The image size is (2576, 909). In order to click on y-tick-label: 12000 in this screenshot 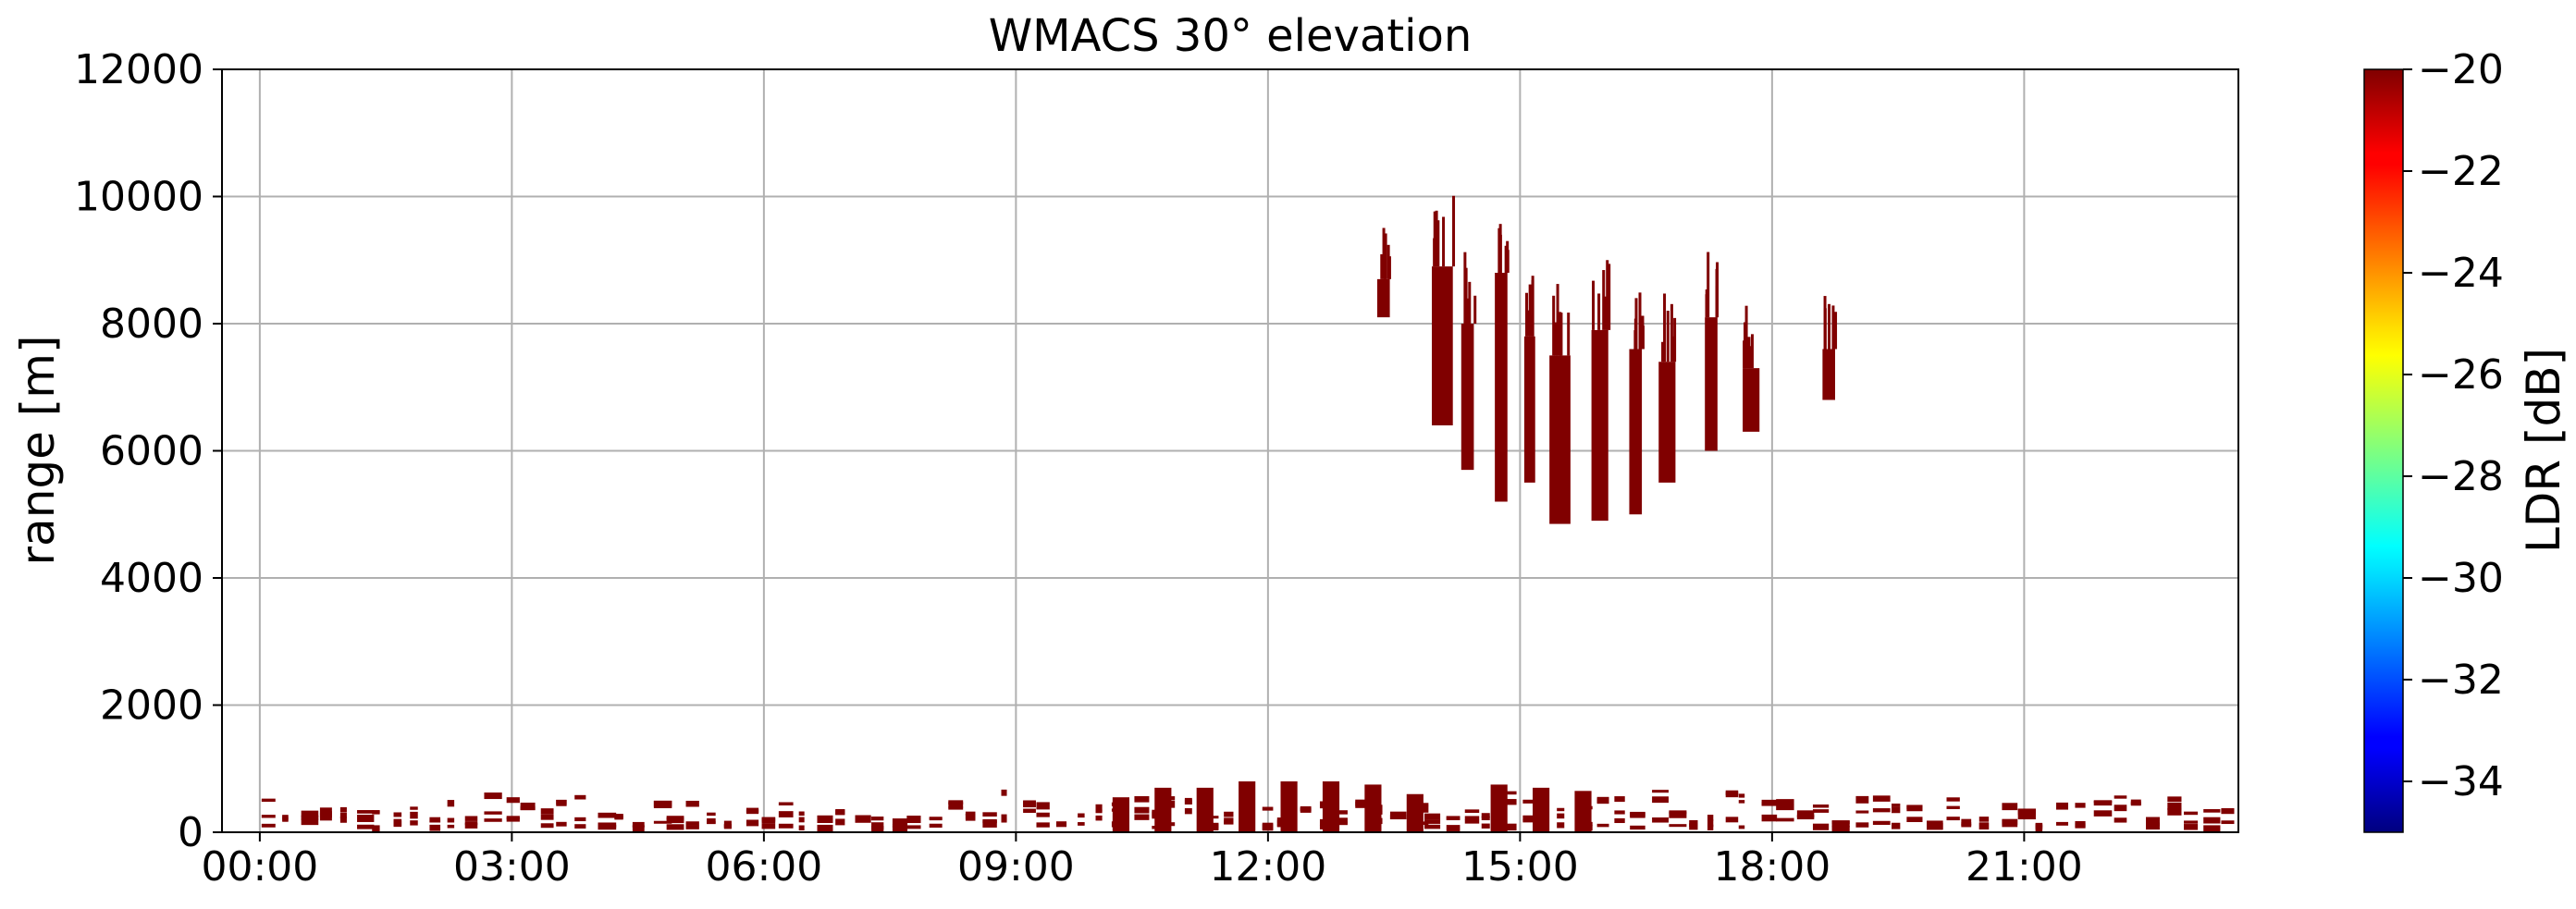, I will do `click(138, 69)`.